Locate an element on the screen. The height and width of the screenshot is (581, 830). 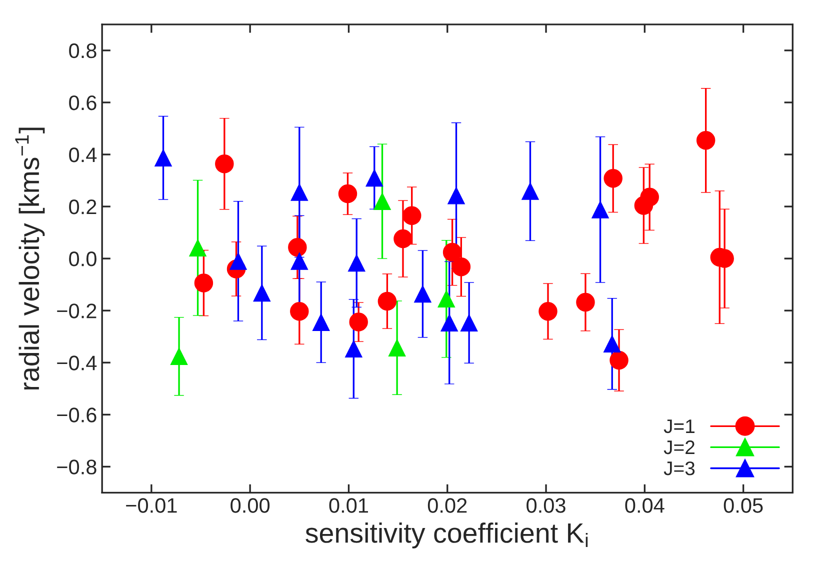
y-tick-label: −0.6 is located at coordinates (76, 415).